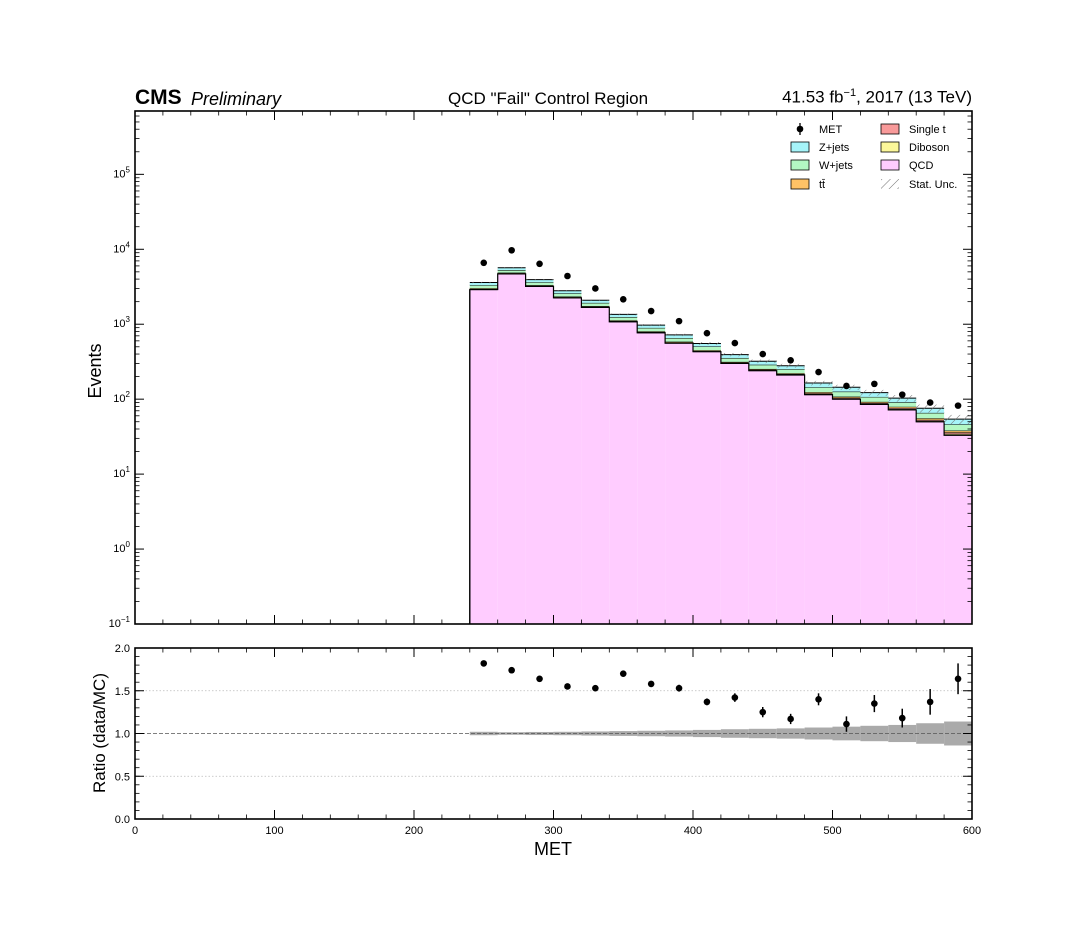 The width and height of the screenshot is (1080, 936). What do you see at coordinates (800, 165) in the screenshot?
I see `legend-swatch-wjets` at bounding box center [800, 165].